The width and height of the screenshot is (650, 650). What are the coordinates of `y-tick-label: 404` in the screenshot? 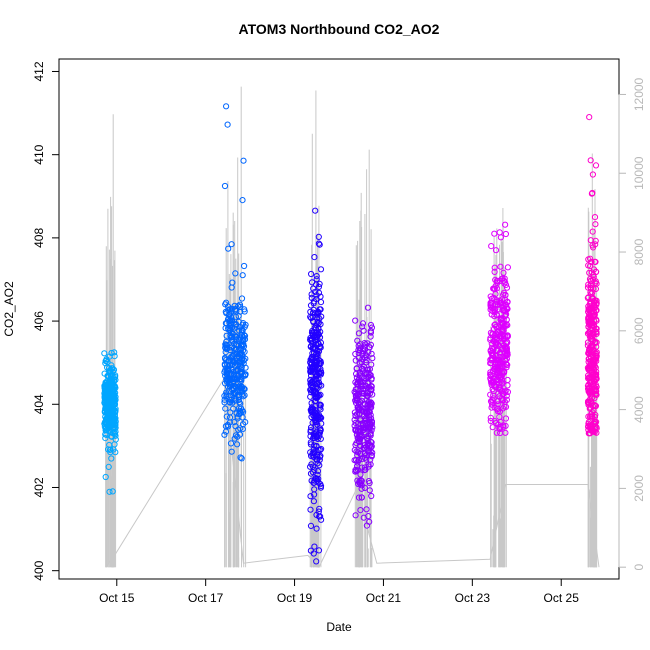 It's located at (39, 404).